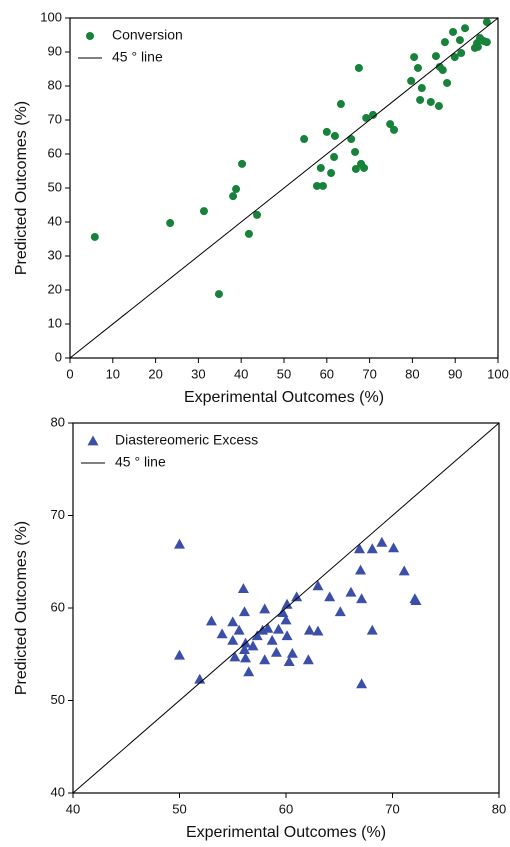  I want to click on y-tick-label: 40, so click(58, 791).